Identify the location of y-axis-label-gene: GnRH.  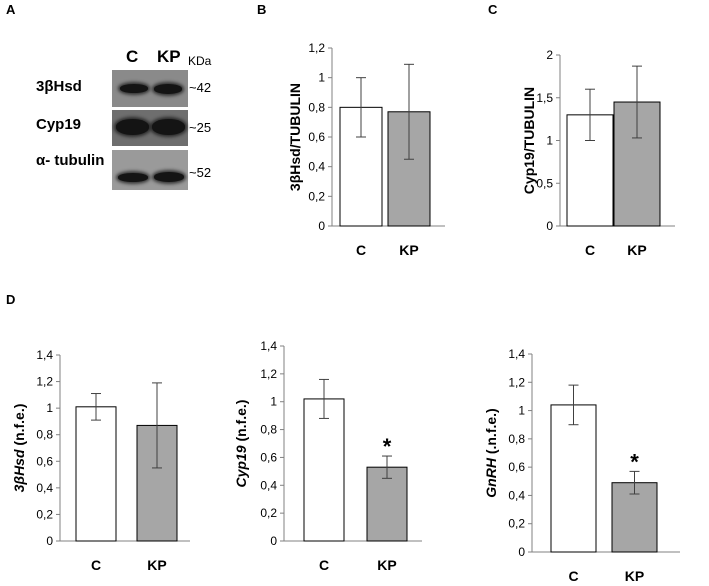
(491, 477).